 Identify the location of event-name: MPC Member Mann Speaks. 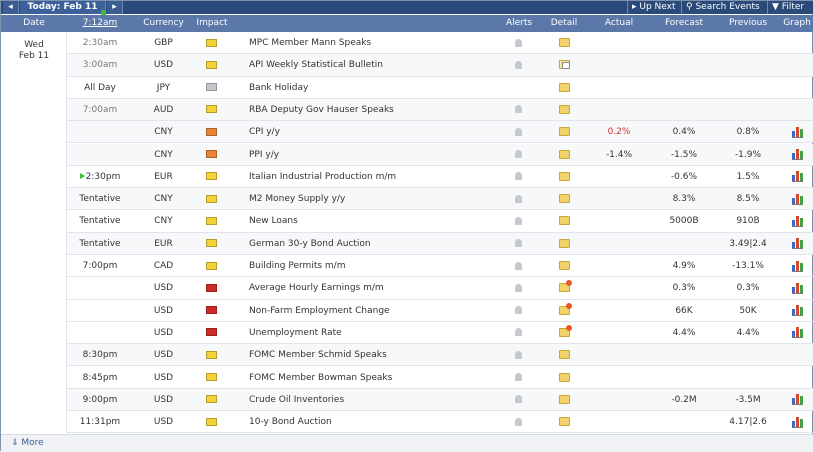
(310, 43).